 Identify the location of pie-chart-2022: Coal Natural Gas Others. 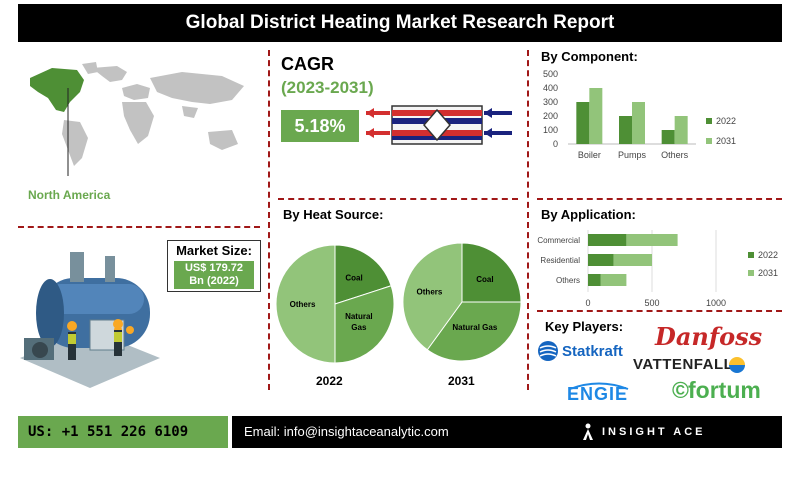
(335, 304).